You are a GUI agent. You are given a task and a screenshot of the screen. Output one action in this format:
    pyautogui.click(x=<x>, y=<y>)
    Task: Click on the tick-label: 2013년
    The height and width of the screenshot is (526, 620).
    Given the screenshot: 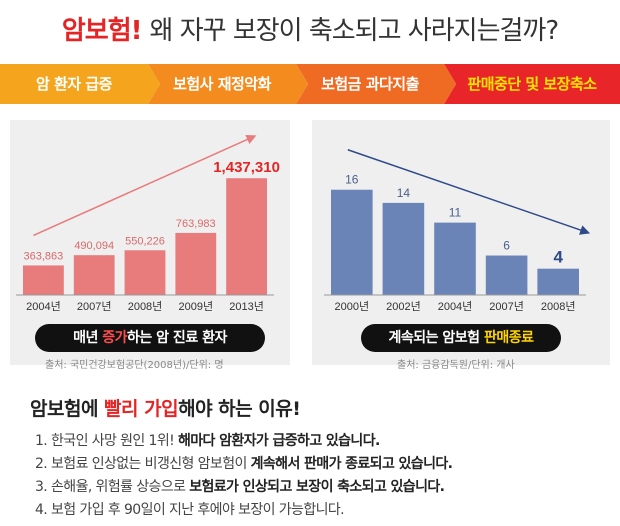 What is the action you would take?
    pyautogui.click(x=246, y=306)
    